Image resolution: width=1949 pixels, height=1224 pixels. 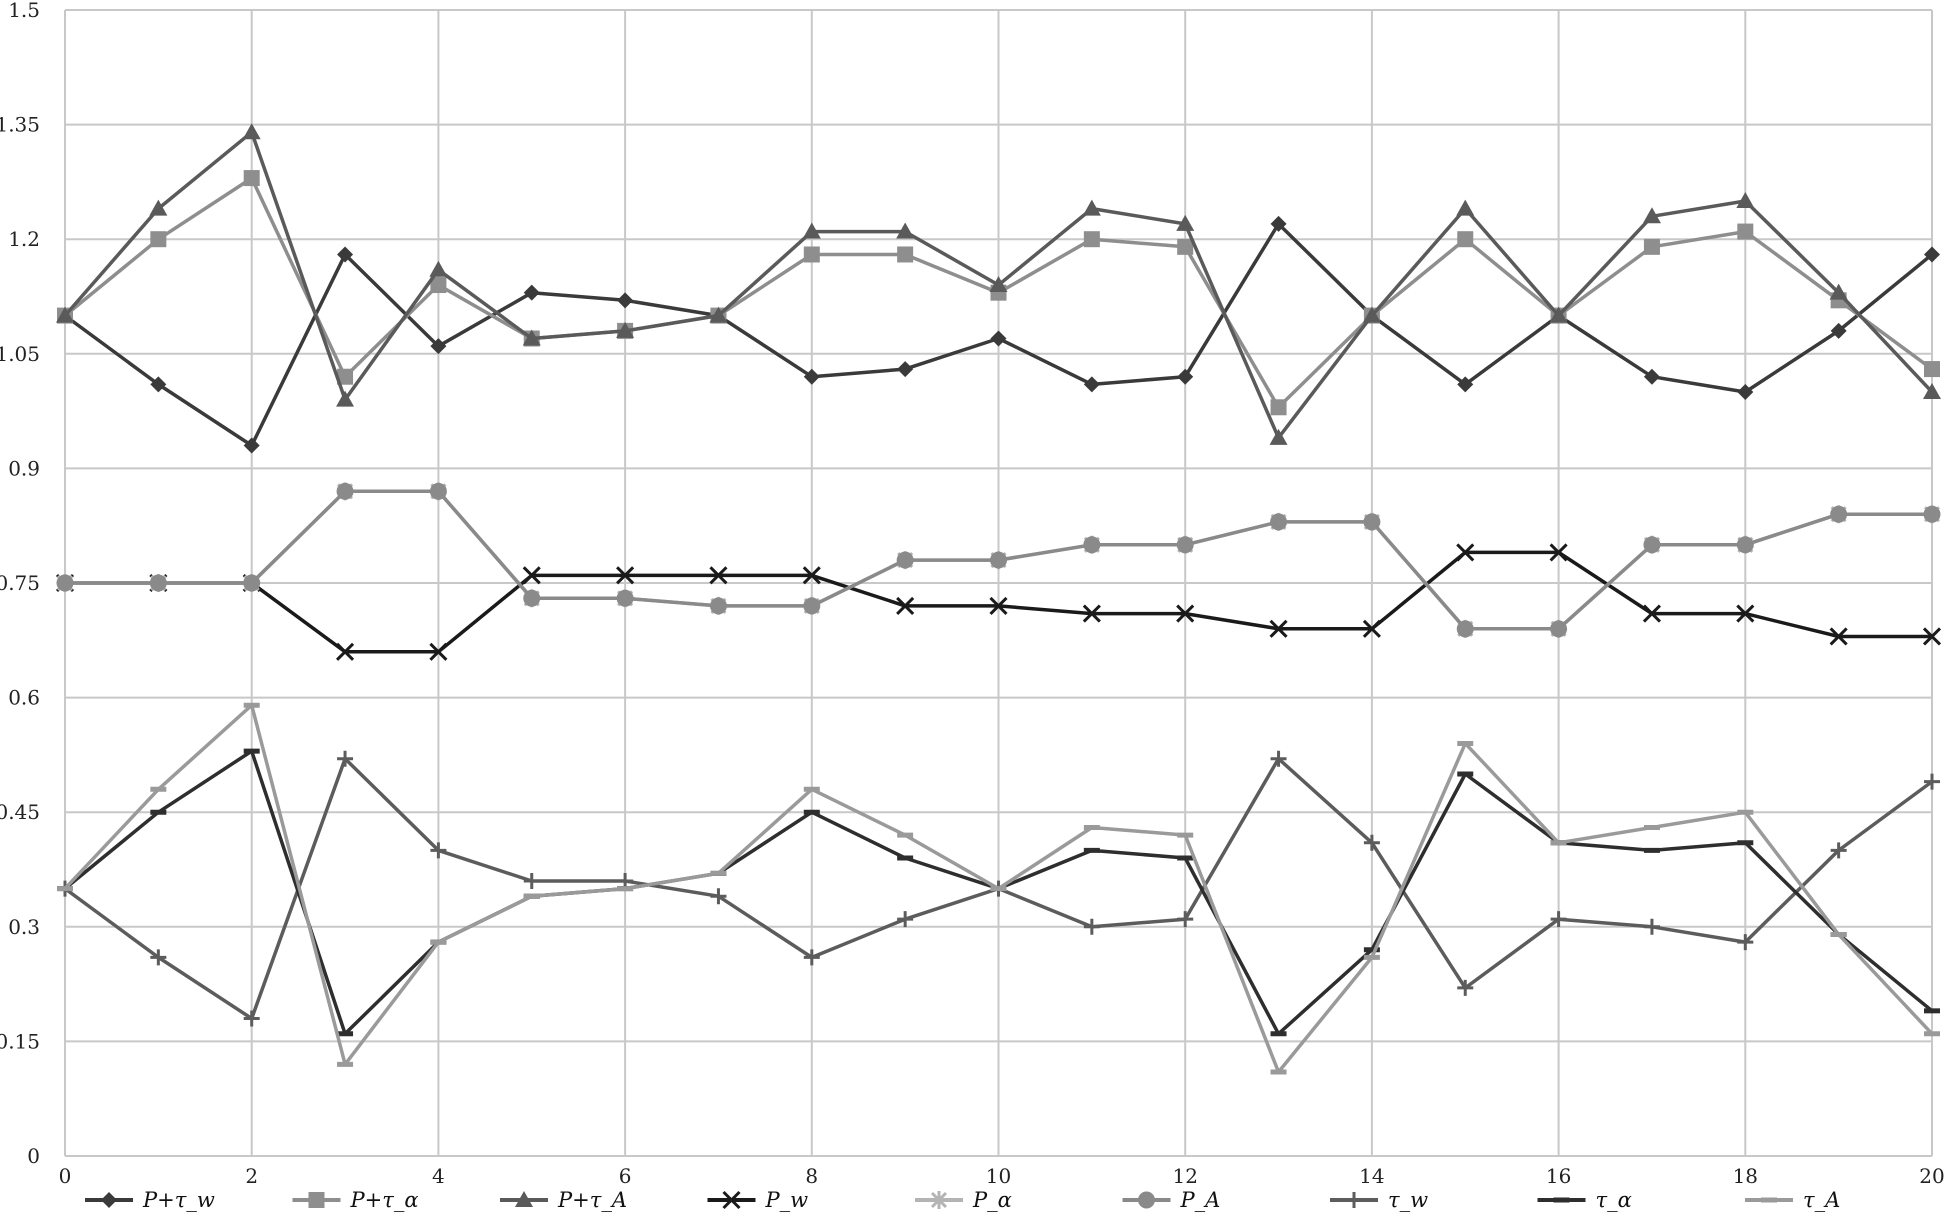 What do you see at coordinates (1821, 1200) in the screenshot?
I see `legend-label: τ_A` at bounding box center [1821, 1200].